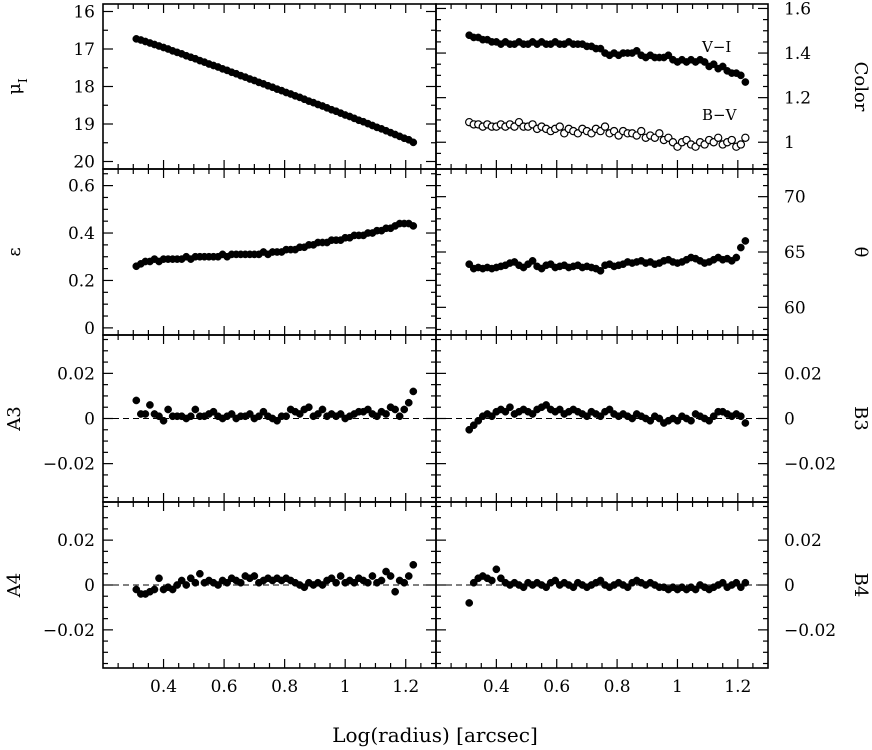 Image resolution: width=872 pixels, height=750 pixels. I want to click on y-axis-title: B4, so click(860, 585).